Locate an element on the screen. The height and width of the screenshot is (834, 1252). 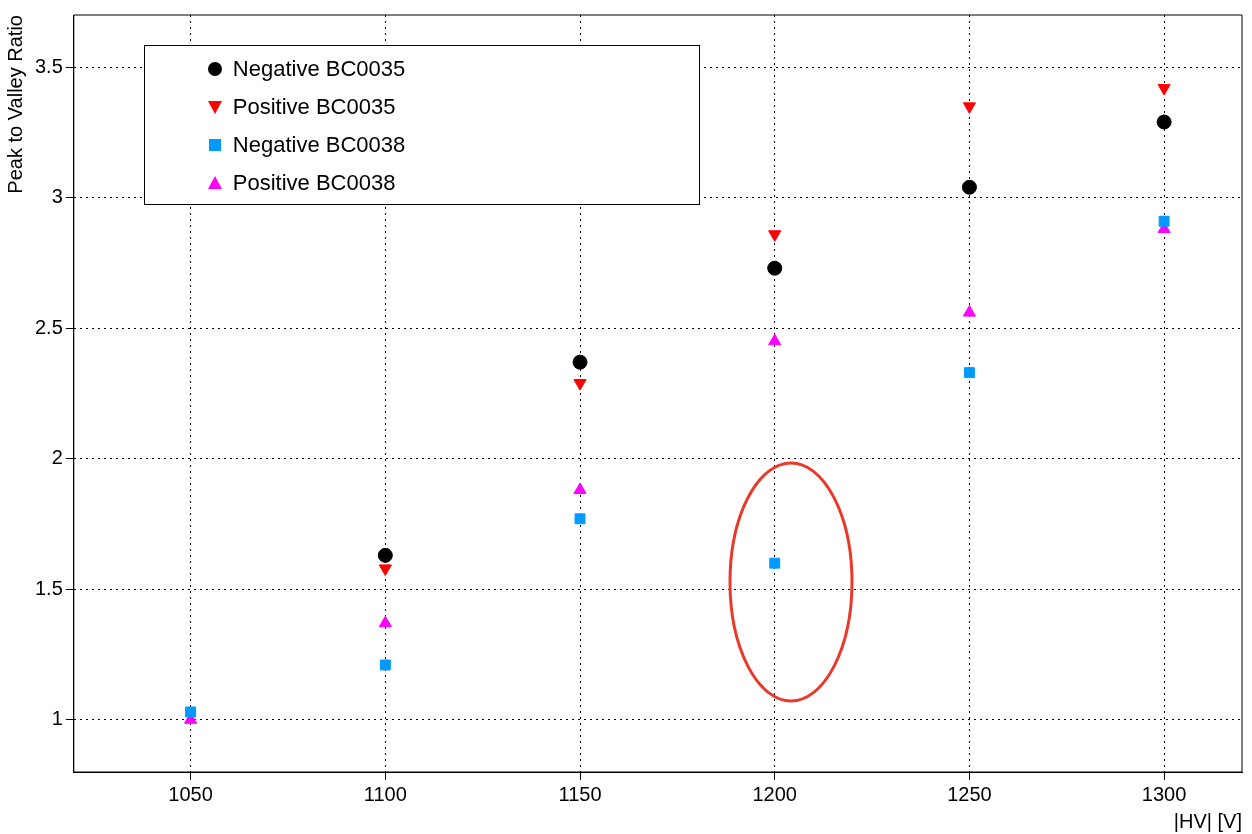
y-tick-label: 2.5 is located at coordinates (48, 326).